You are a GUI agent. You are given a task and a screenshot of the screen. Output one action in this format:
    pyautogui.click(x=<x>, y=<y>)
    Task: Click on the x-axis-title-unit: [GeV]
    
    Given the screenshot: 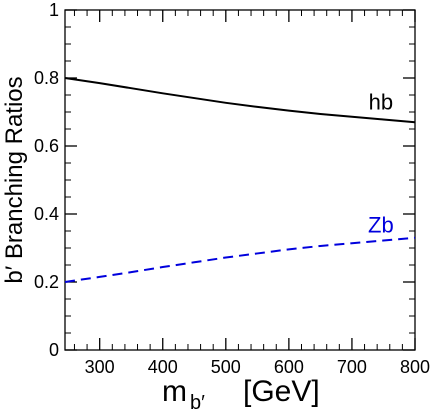 What is the action you would take?
    pyautogui.click(x=281, y=391)
    